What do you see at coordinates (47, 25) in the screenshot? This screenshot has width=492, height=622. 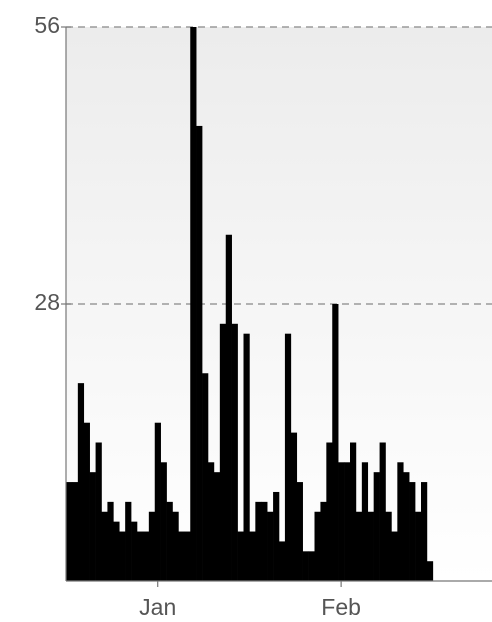 I see `y-tick-label: 56` at bounding box center [47, 25].